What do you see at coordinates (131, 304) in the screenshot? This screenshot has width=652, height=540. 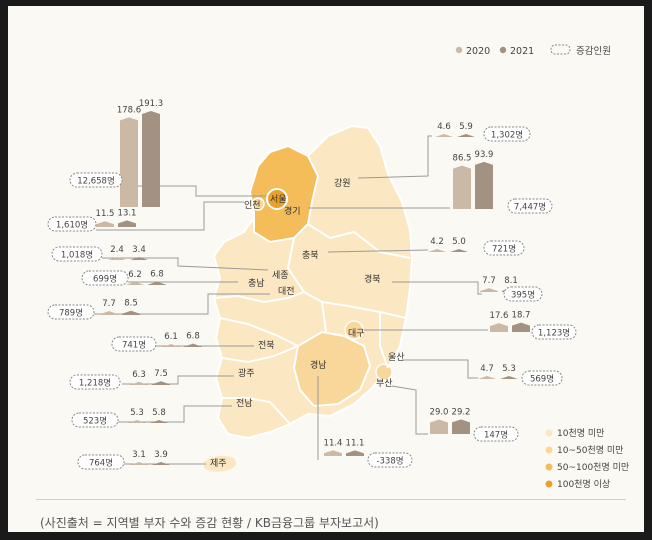 I see `region-4-label-2021: 8.5` at bounding box center [131, 304].